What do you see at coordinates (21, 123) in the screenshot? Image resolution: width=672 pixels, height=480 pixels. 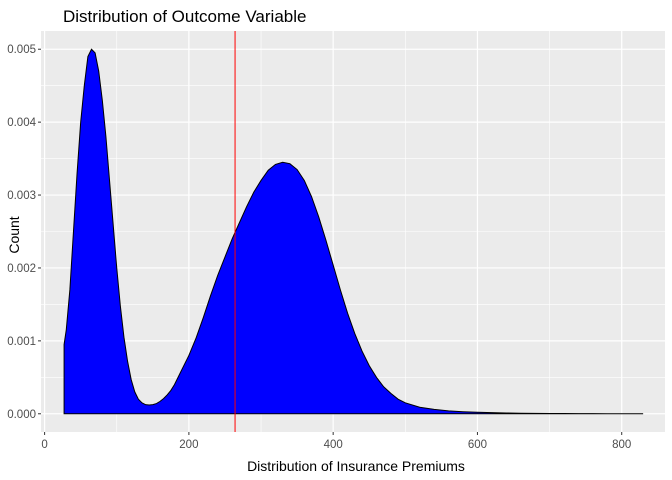 I see `y-tick-label: 0.004` at bounding box center [21, 123].